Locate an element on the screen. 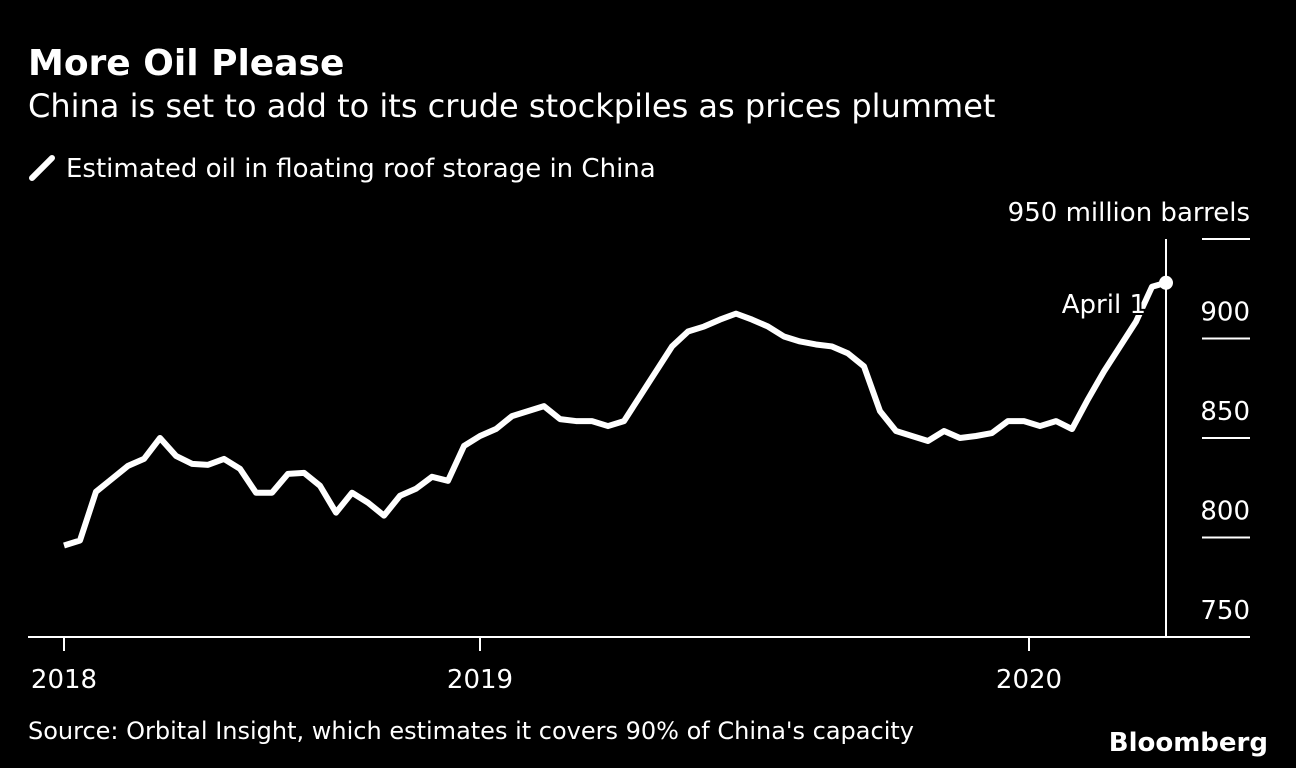  y-tick-label: 750 is located at coordinates (1225, 611).